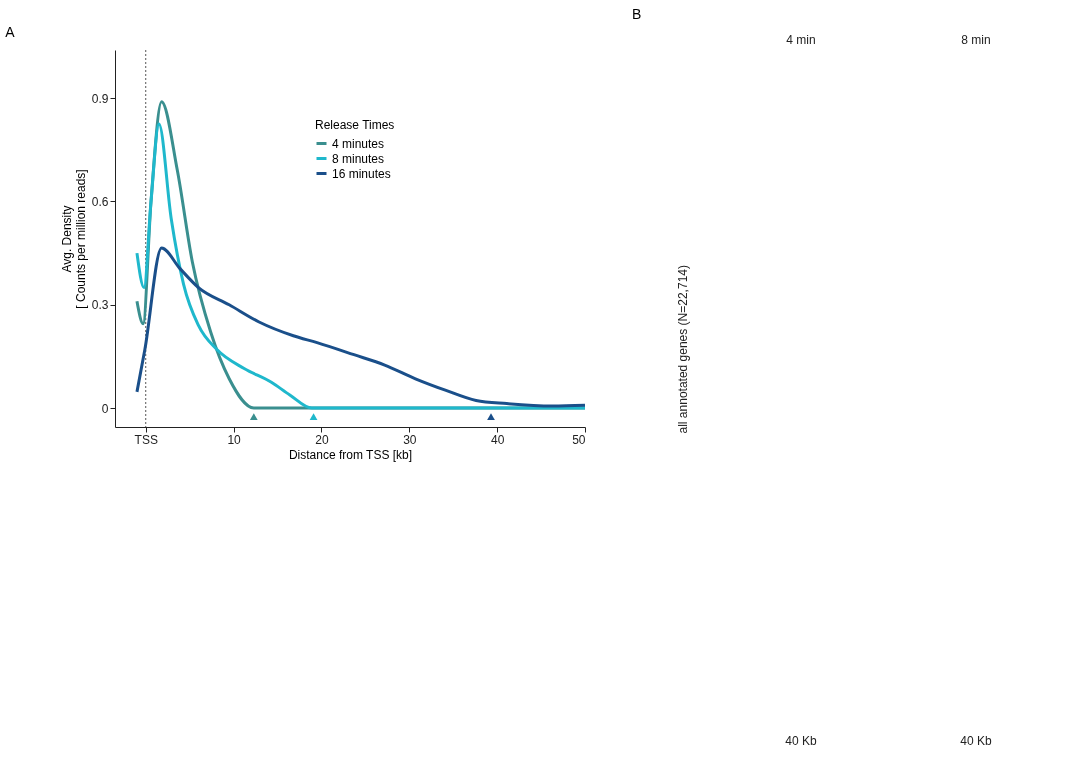 This screenshot has width=1068, height=773. I want to click on y-tick-label: 0.6, so click(100, 201).